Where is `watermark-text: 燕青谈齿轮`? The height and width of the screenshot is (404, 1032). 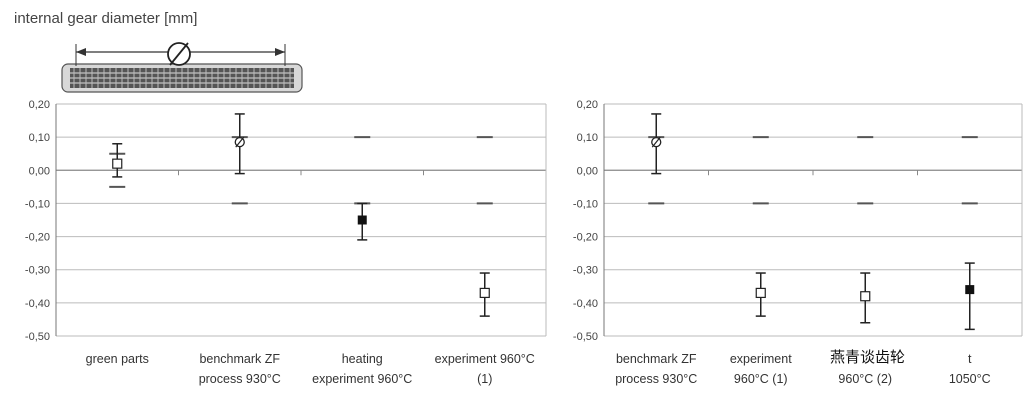 watermark-text: 燕青谈齿轮 is located at coordinates (868, 356).